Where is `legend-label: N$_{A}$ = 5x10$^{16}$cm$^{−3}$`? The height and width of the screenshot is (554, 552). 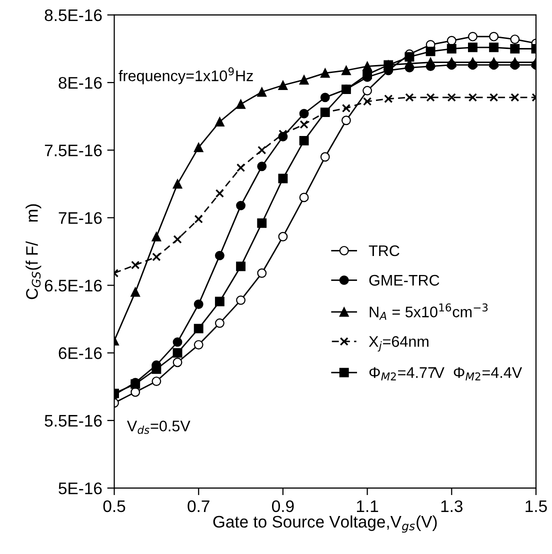
legend-label: N$_{A}$ = 5x10$^{16}$cm$^{−3}$ is located at coordinates (429, 311).